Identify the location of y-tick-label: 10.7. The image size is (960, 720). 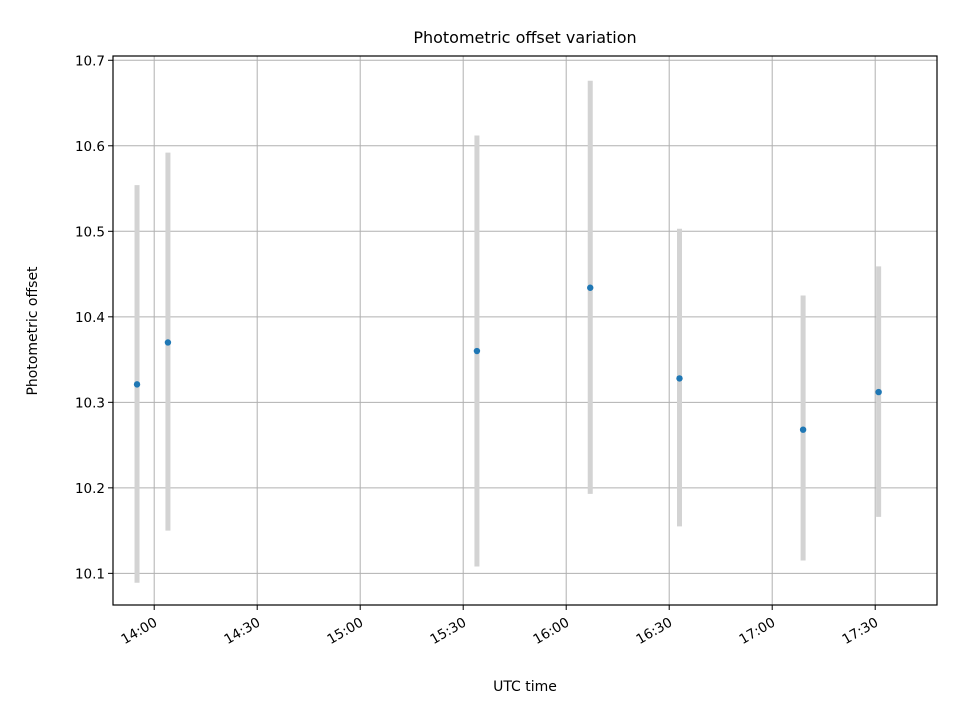
(90, 61).